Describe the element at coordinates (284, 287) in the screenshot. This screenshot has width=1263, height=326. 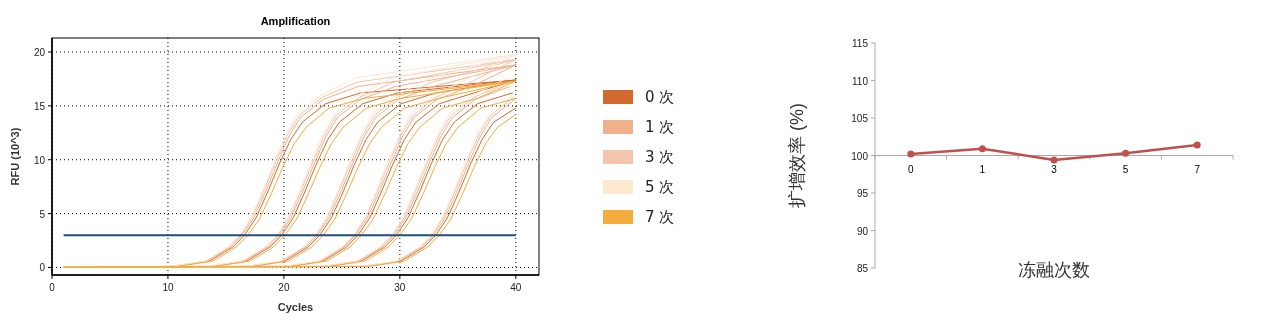
I see `x-tick-label: 20` at that location.